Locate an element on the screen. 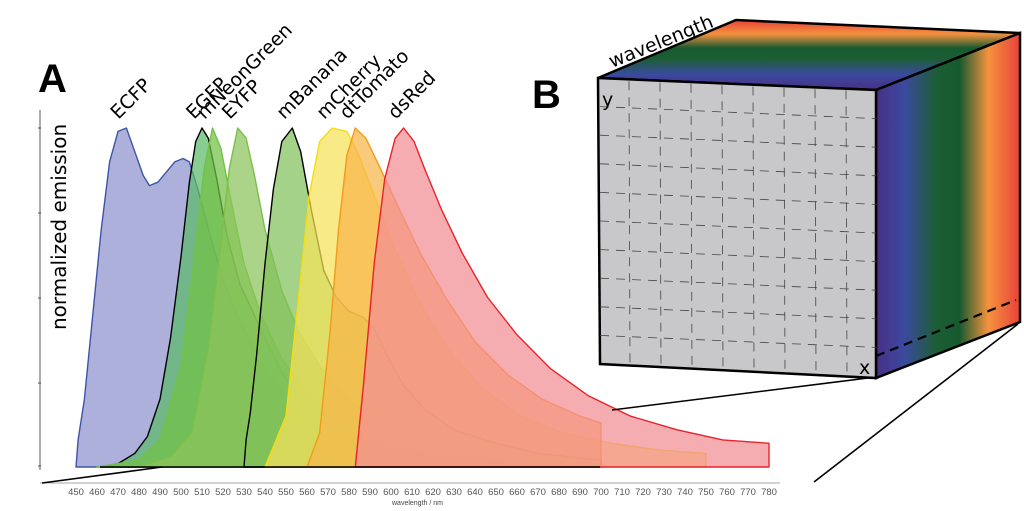 The width and height of the screenshot is (1024, 511). x-tick-label: 680 is located at coordinates (559, 492).